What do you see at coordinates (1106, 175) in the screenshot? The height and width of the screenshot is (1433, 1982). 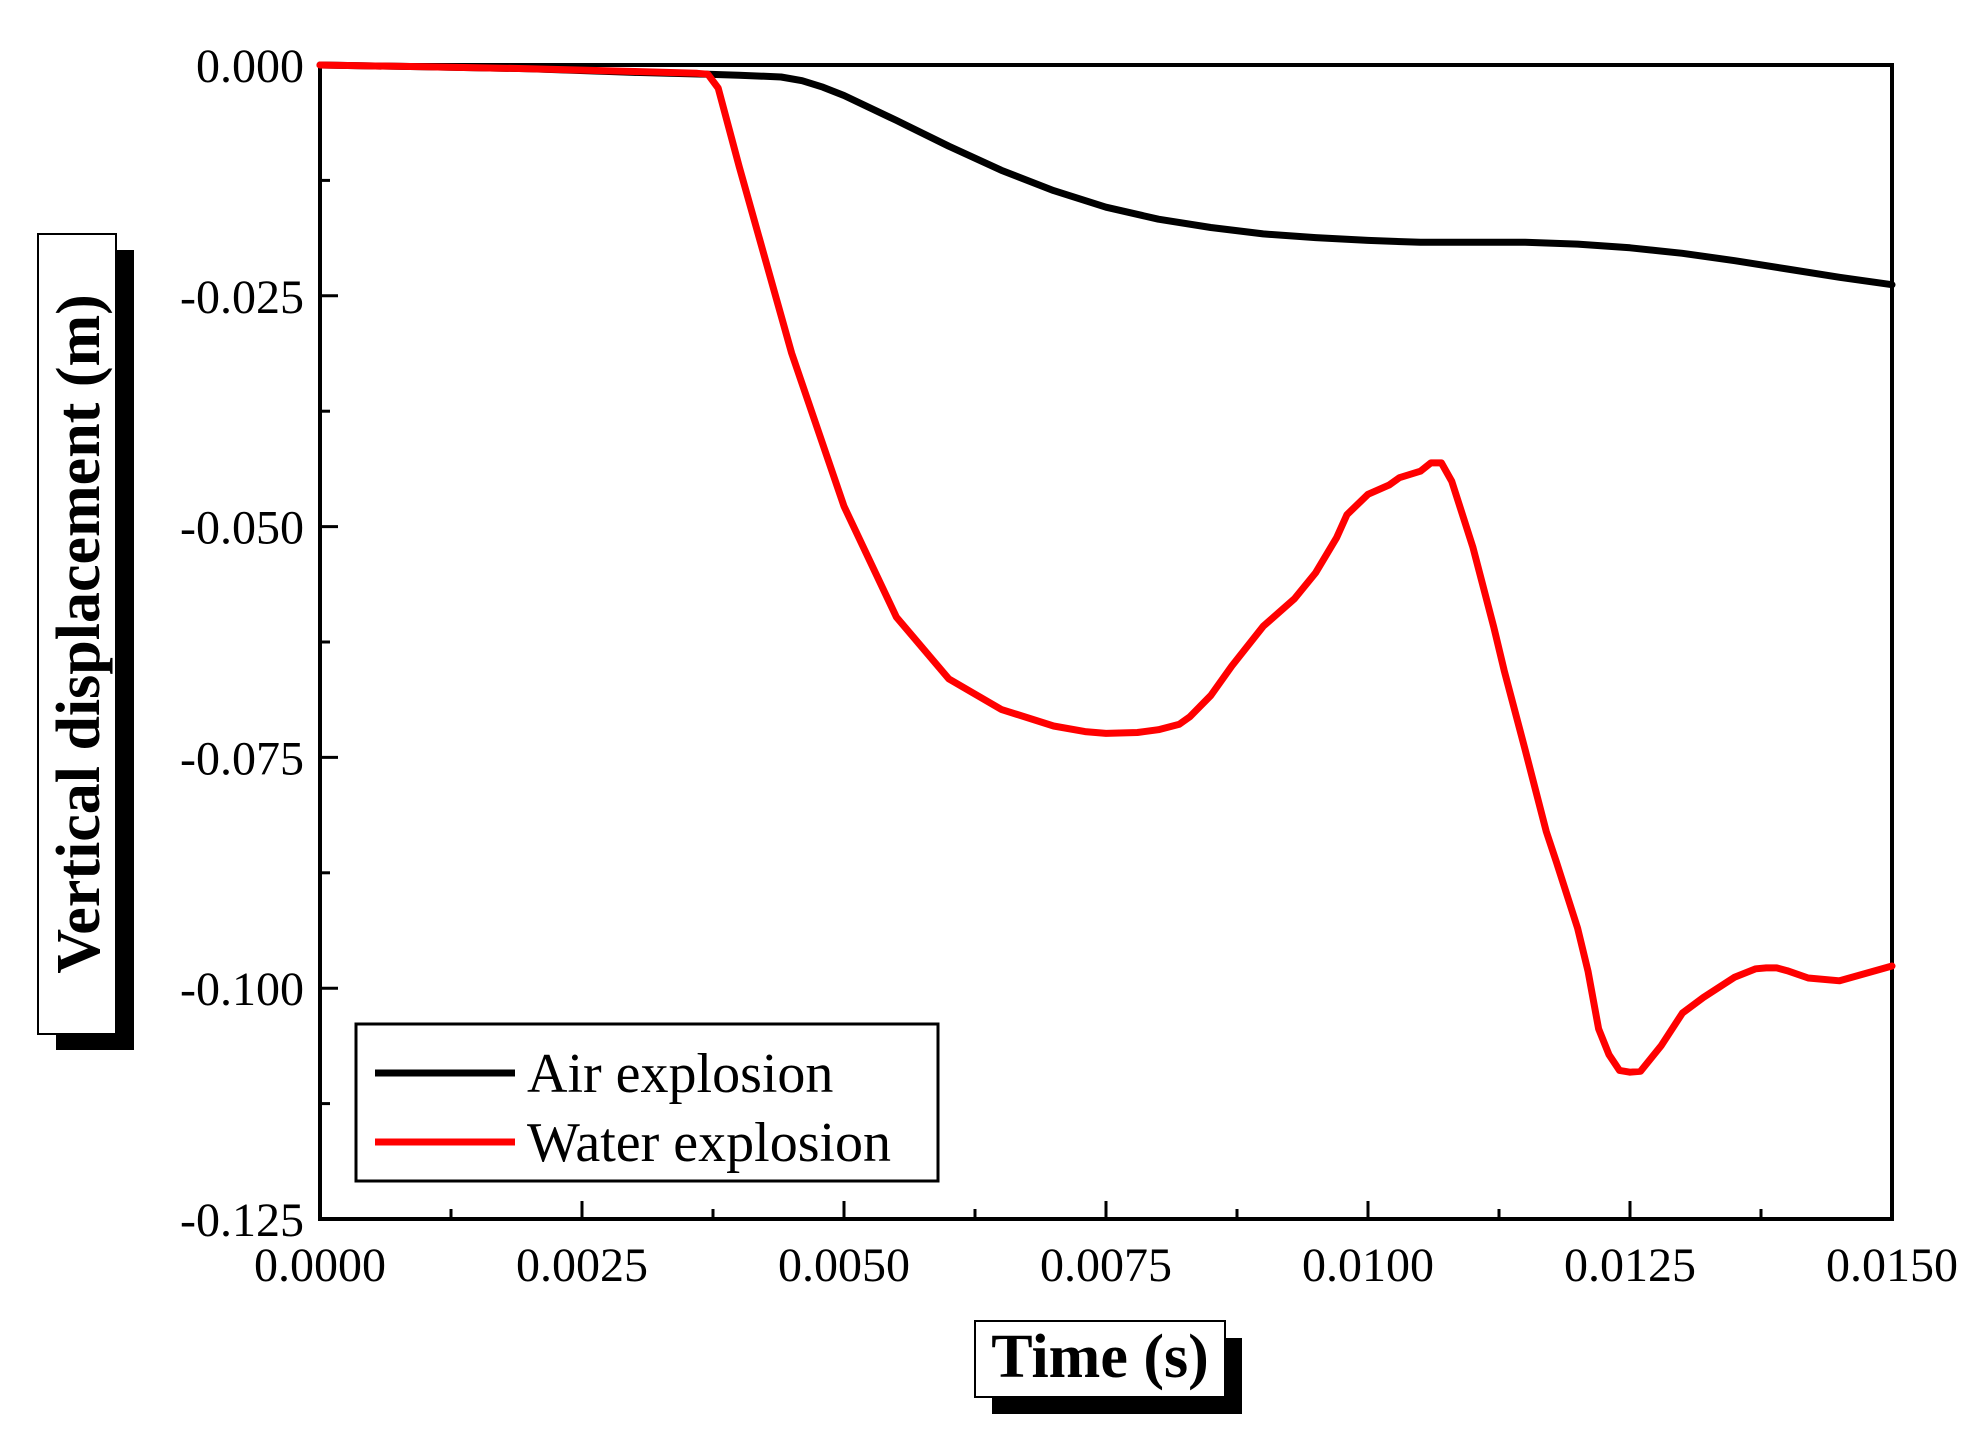 I see `series-line-air-explosion` at bounding box center [1106, 175].